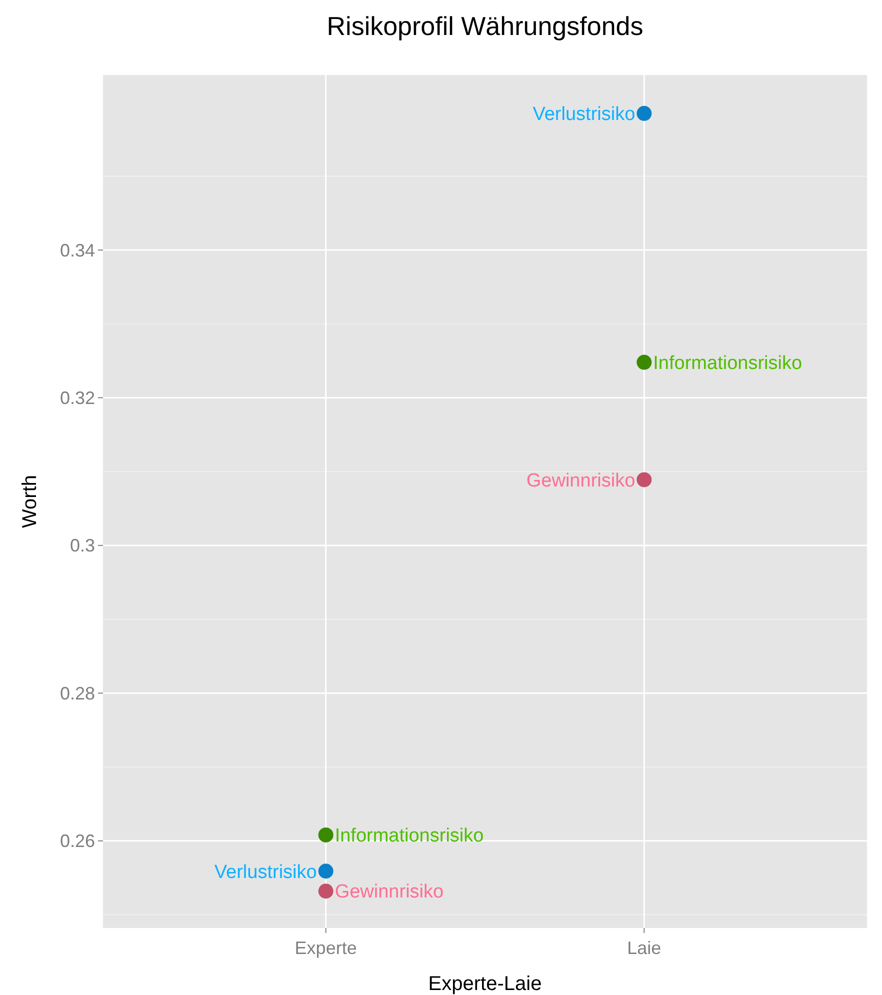 The height and width of the screenshot is (995, 882). What do you see at coordinates (485, 26) in the screenshot?
I see `chart-title: Risikoprofil Währungsfonds` at bounding box center [485, 26].